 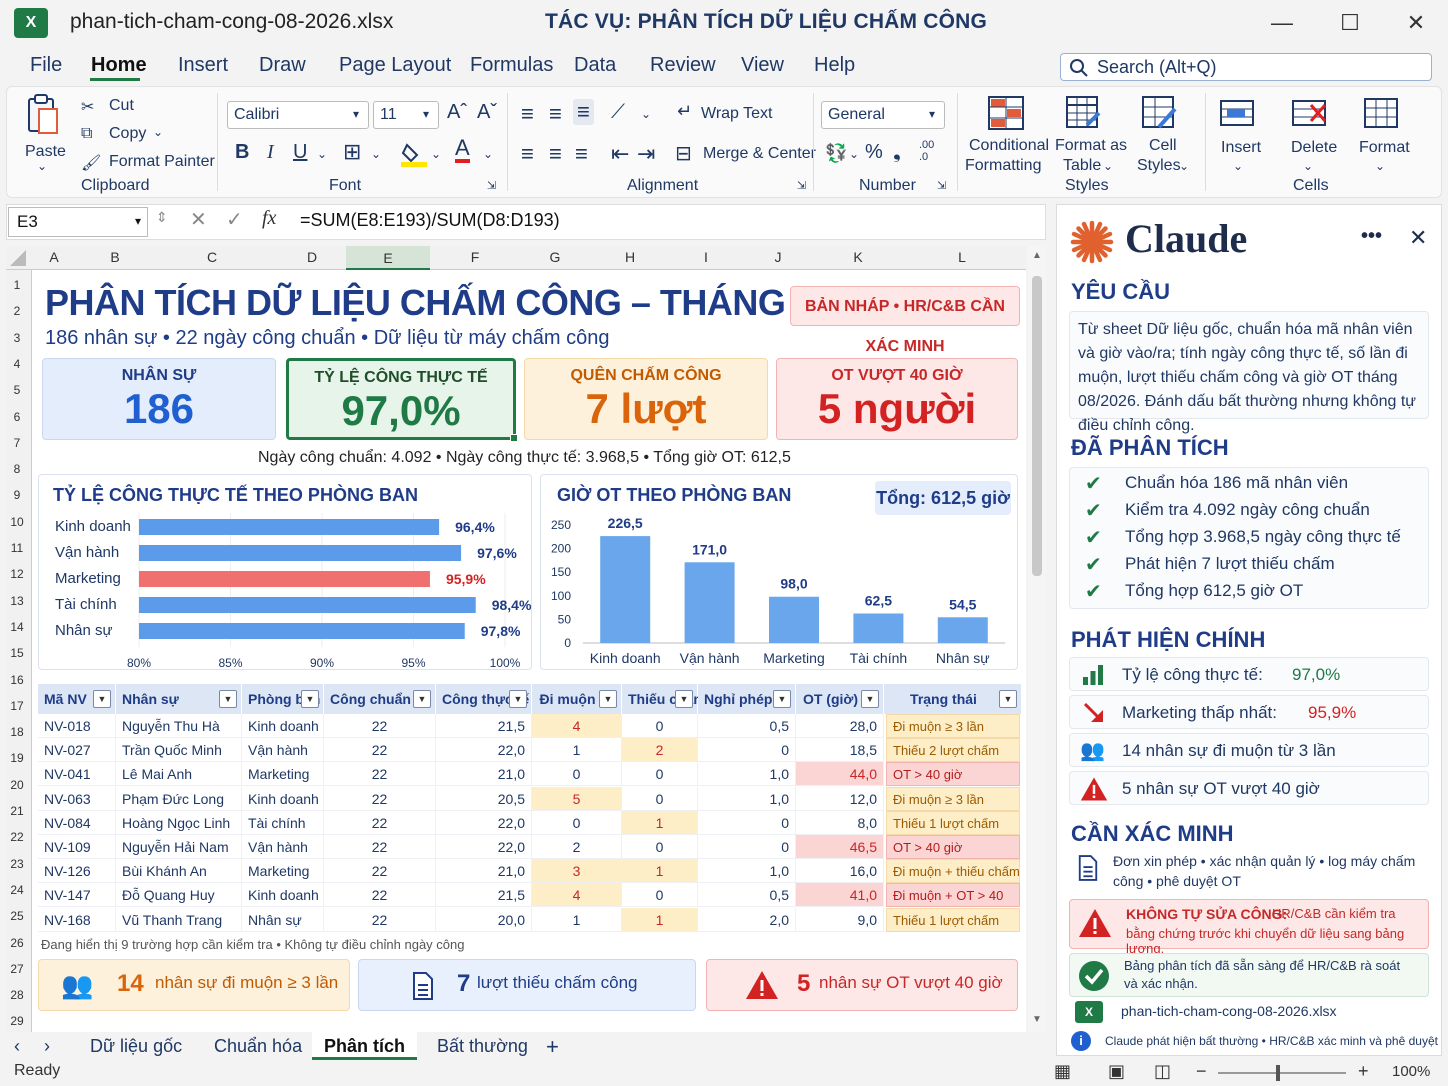 What do you see at coordinates (1037, 255) in the screenshot?
I see `scroll-up-icon: ▲` at bounding box center [1037, 255].